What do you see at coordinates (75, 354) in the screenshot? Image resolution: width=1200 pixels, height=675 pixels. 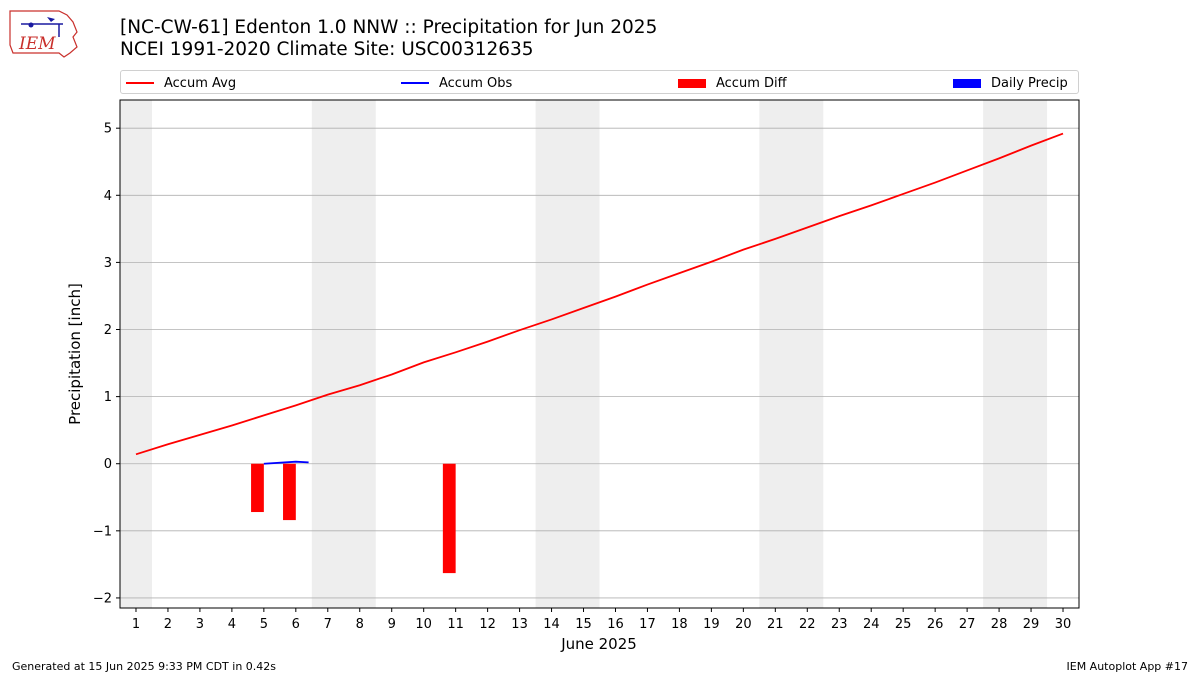 I see `y-axis-label: Precipitation [inch]` at bounding box center [75, 354].